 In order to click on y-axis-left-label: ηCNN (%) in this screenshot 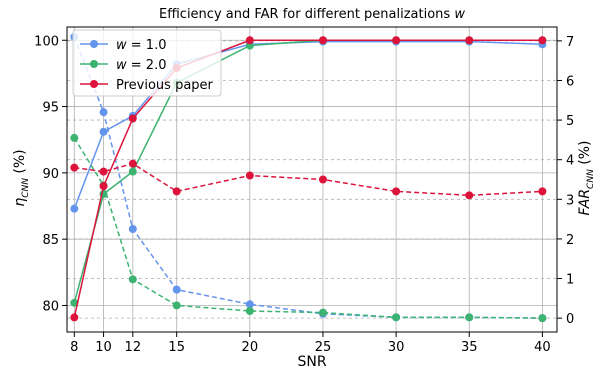, I will do `click(21, 177)`.